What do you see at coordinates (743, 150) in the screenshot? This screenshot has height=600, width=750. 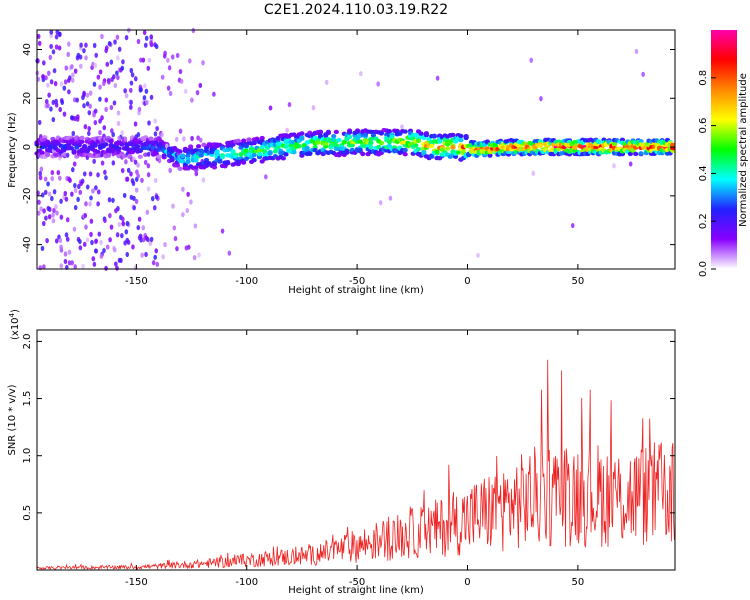 I see `colorbar-label: Normalized spectral amplitude` at bounding box center [743, 150].